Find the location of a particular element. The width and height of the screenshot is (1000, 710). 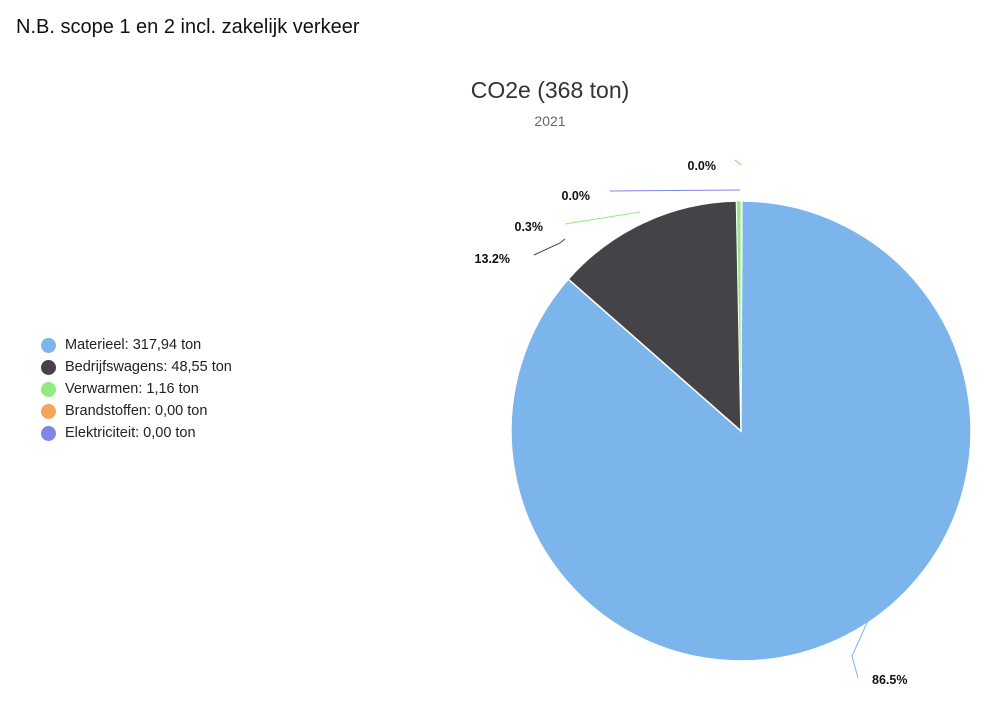

legend-swatch-materieel is located at coordinates (48, 345).